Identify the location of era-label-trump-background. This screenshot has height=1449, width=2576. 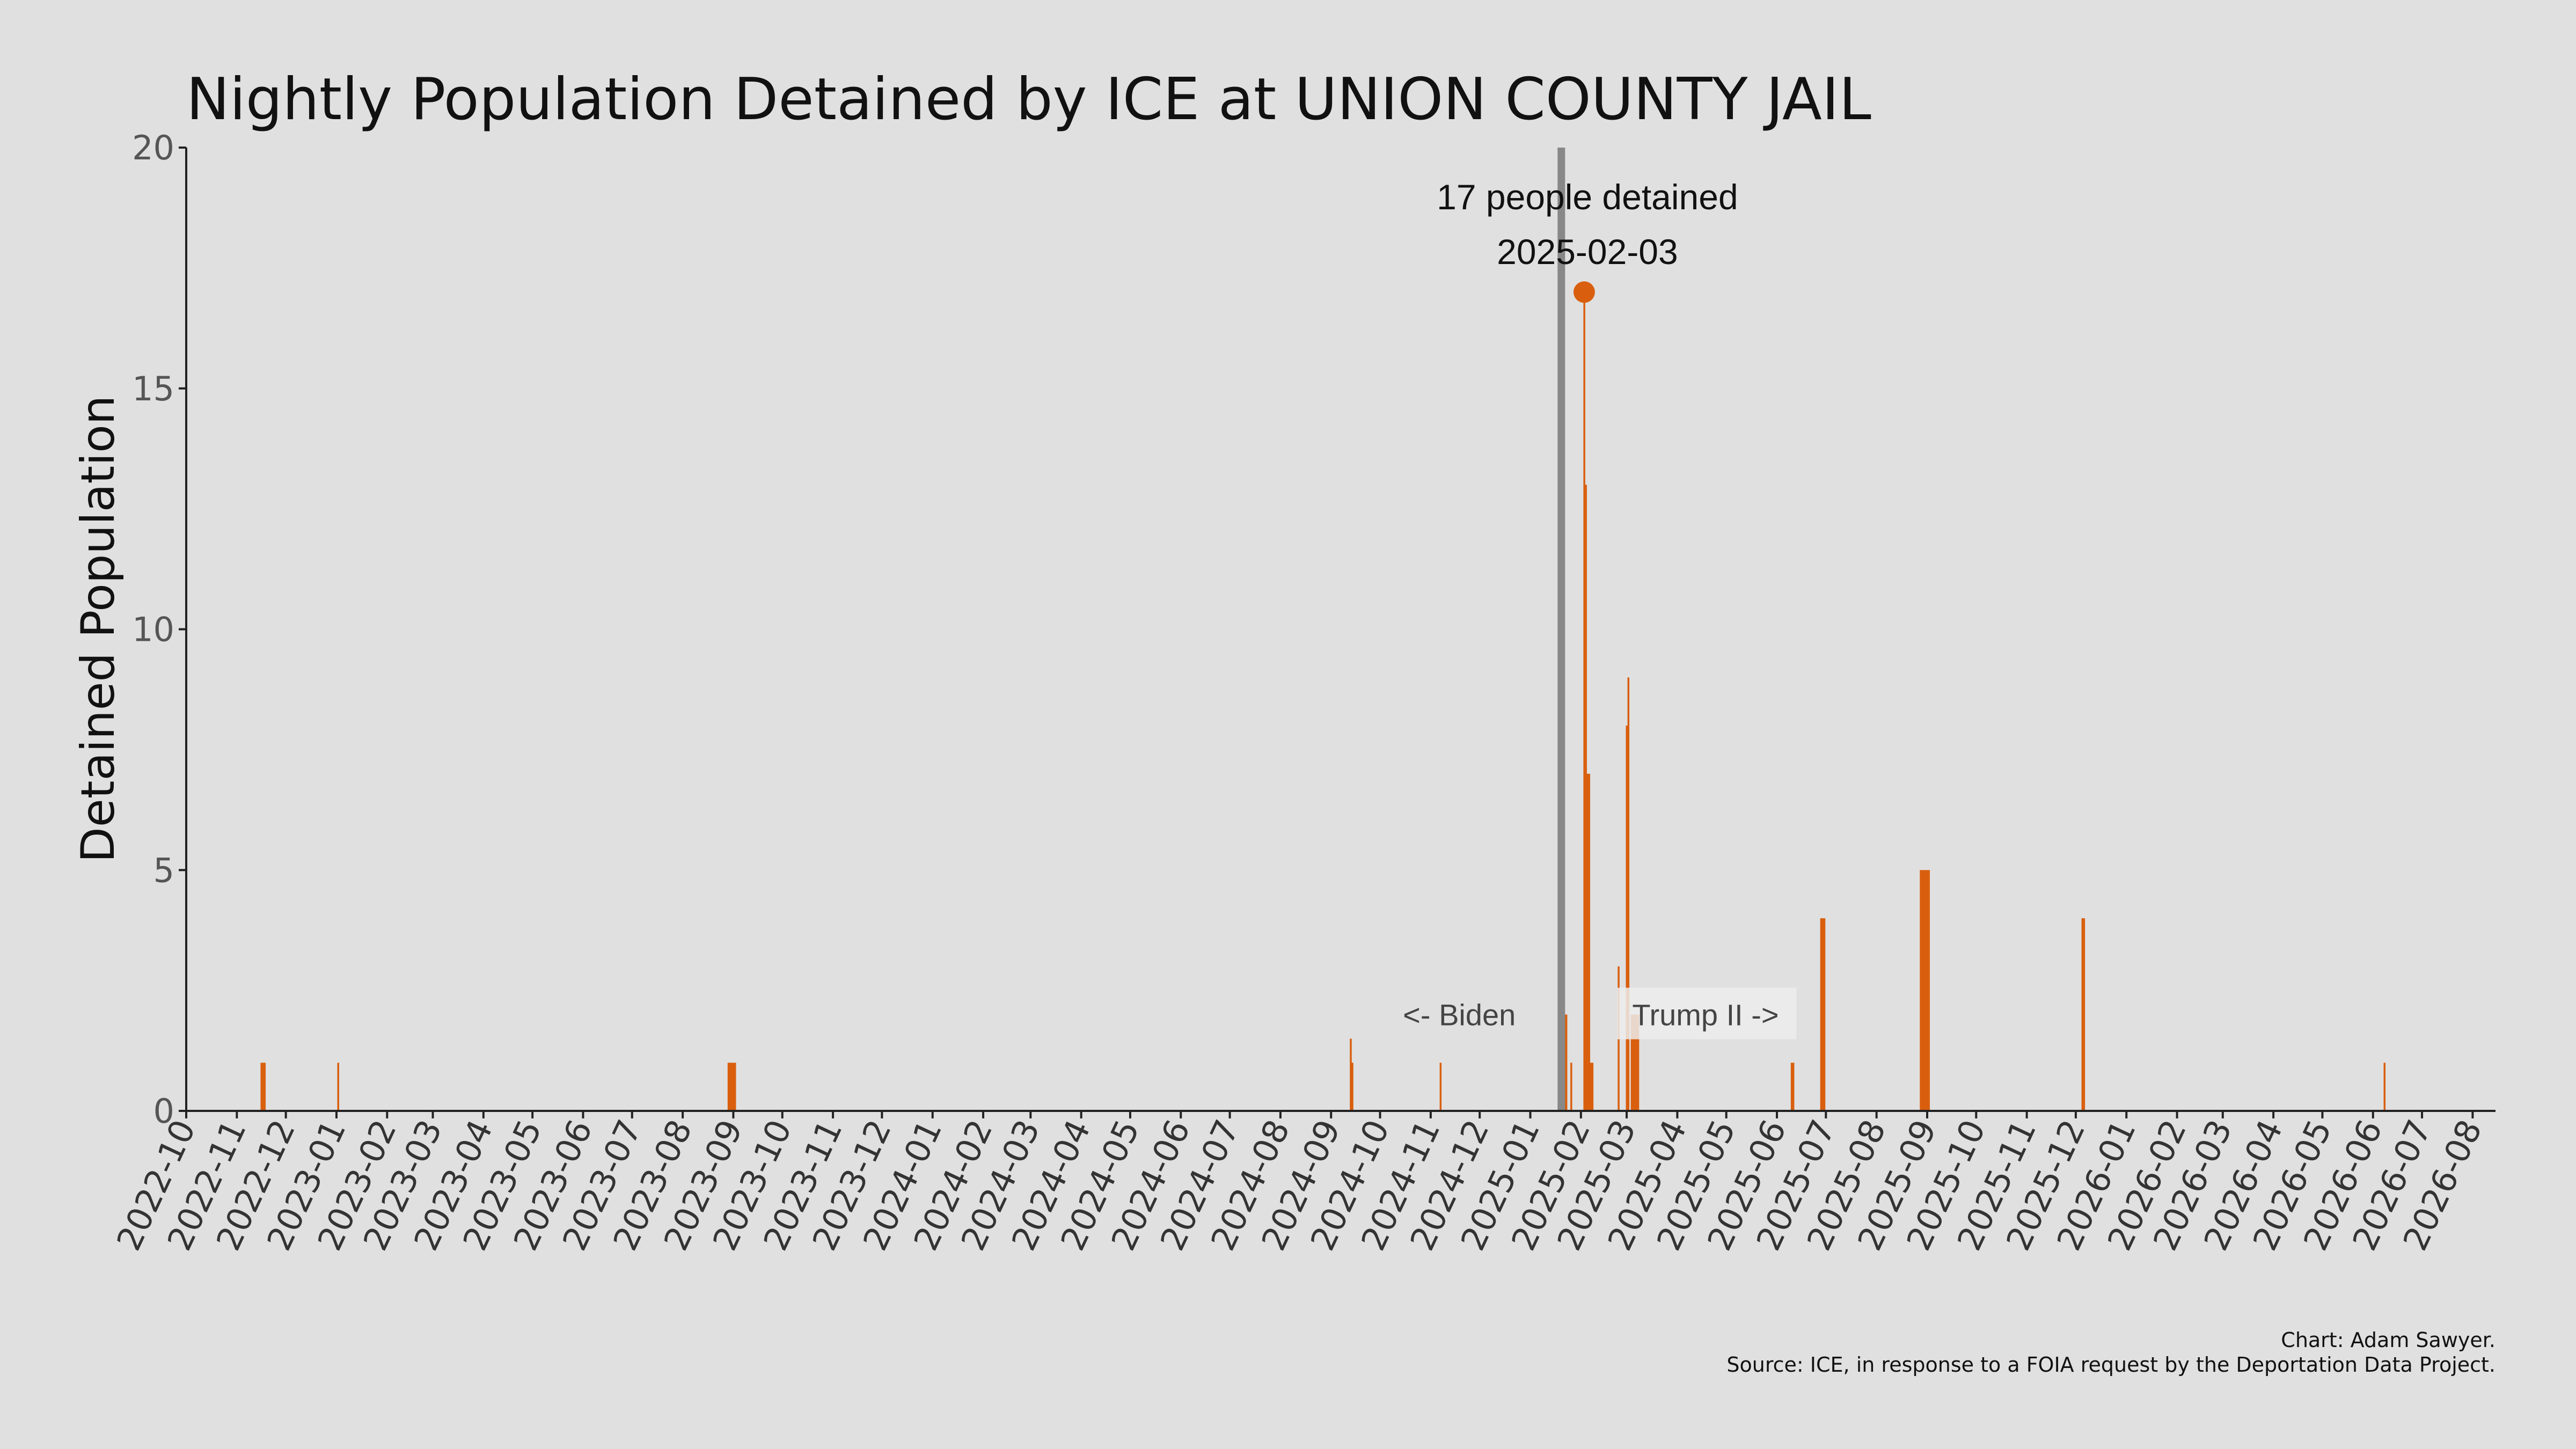
(1707, 1013).